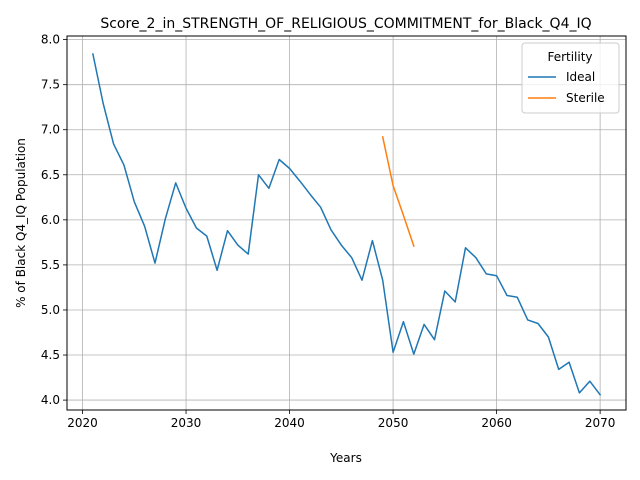  What do you see at coordinates (50, 265) in the screenshot?
I see `y-tick-label: 5.5` at bounding box center [50, 265].